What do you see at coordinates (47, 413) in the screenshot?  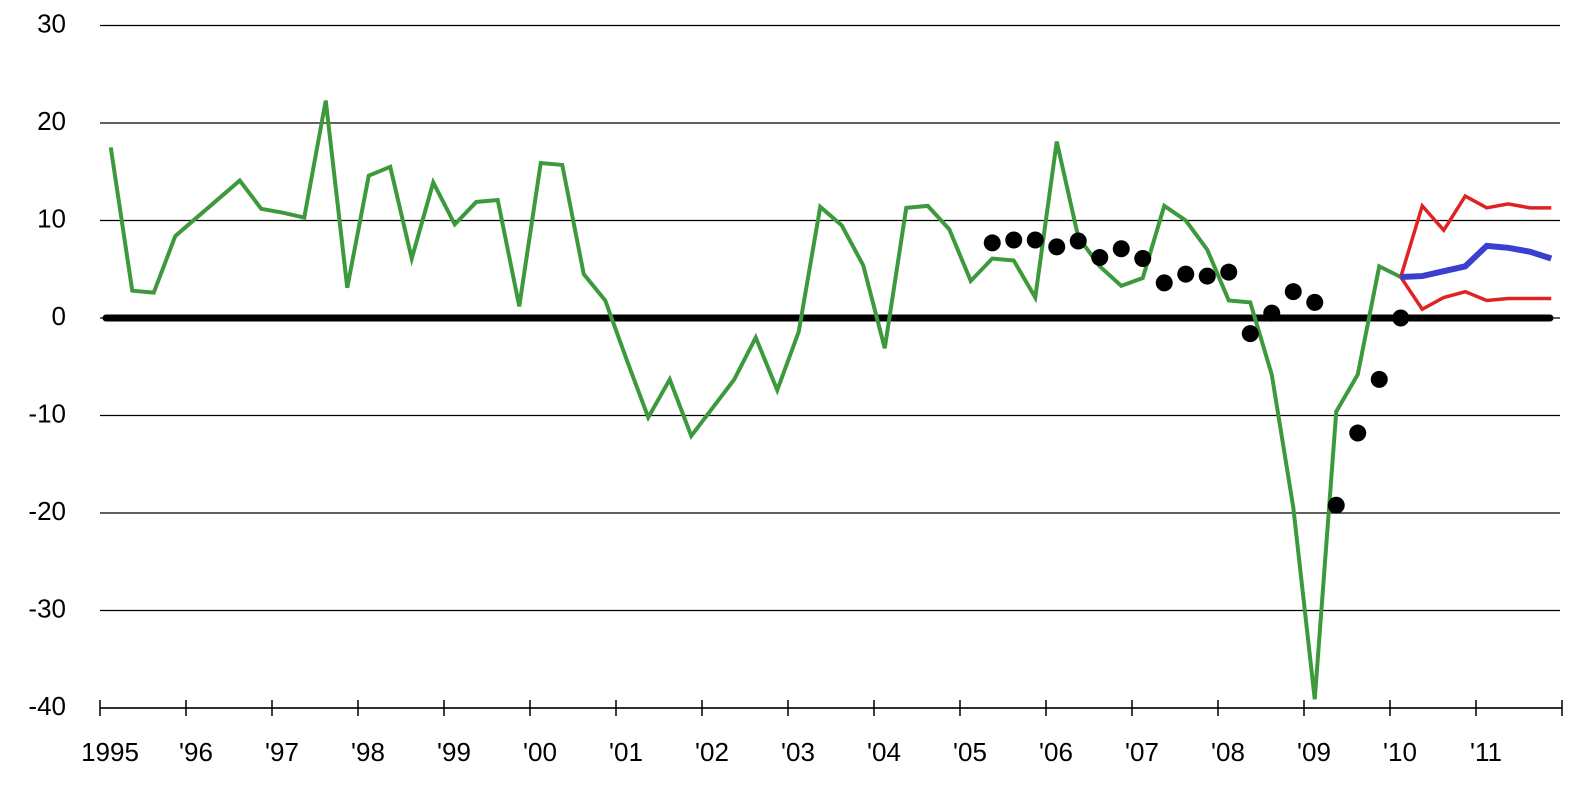 I see `y-tick-label: -10` at bounding box center [47, 413].